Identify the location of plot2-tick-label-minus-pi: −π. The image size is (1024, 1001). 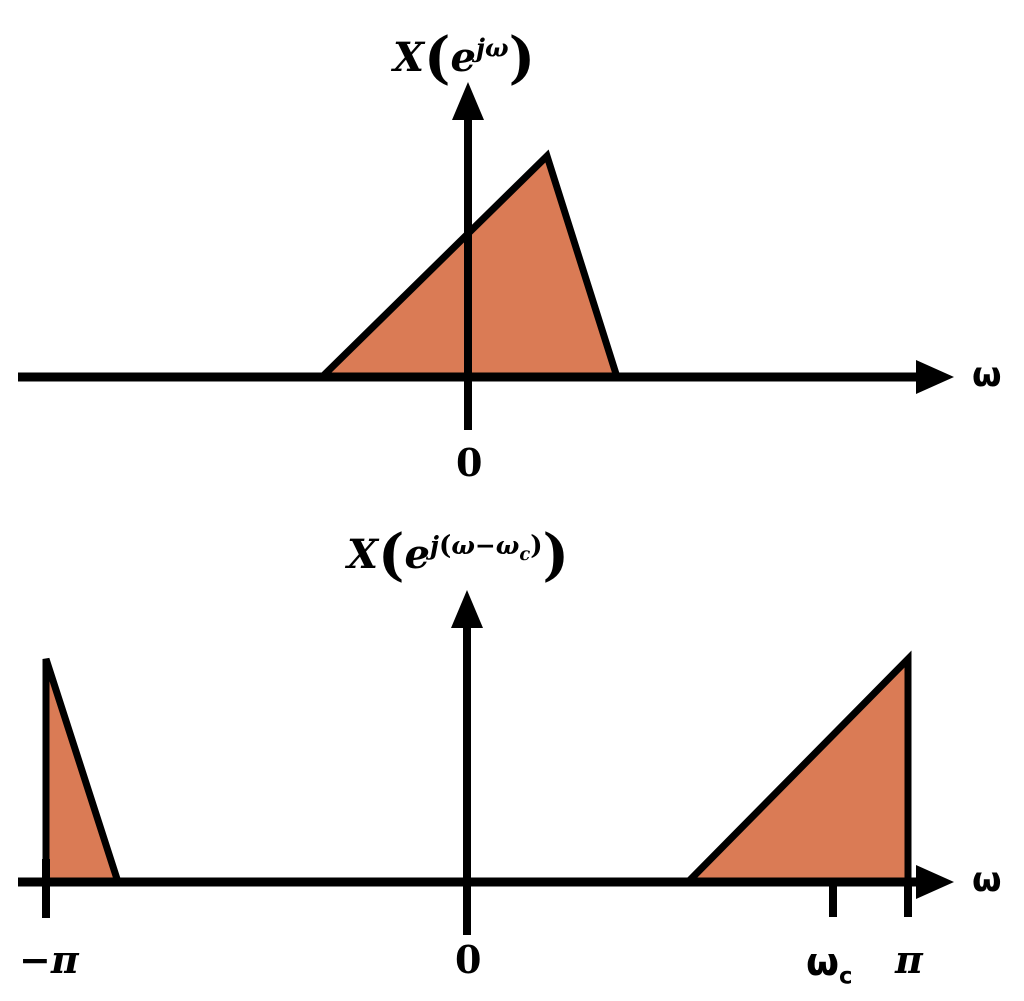
(49, 960).